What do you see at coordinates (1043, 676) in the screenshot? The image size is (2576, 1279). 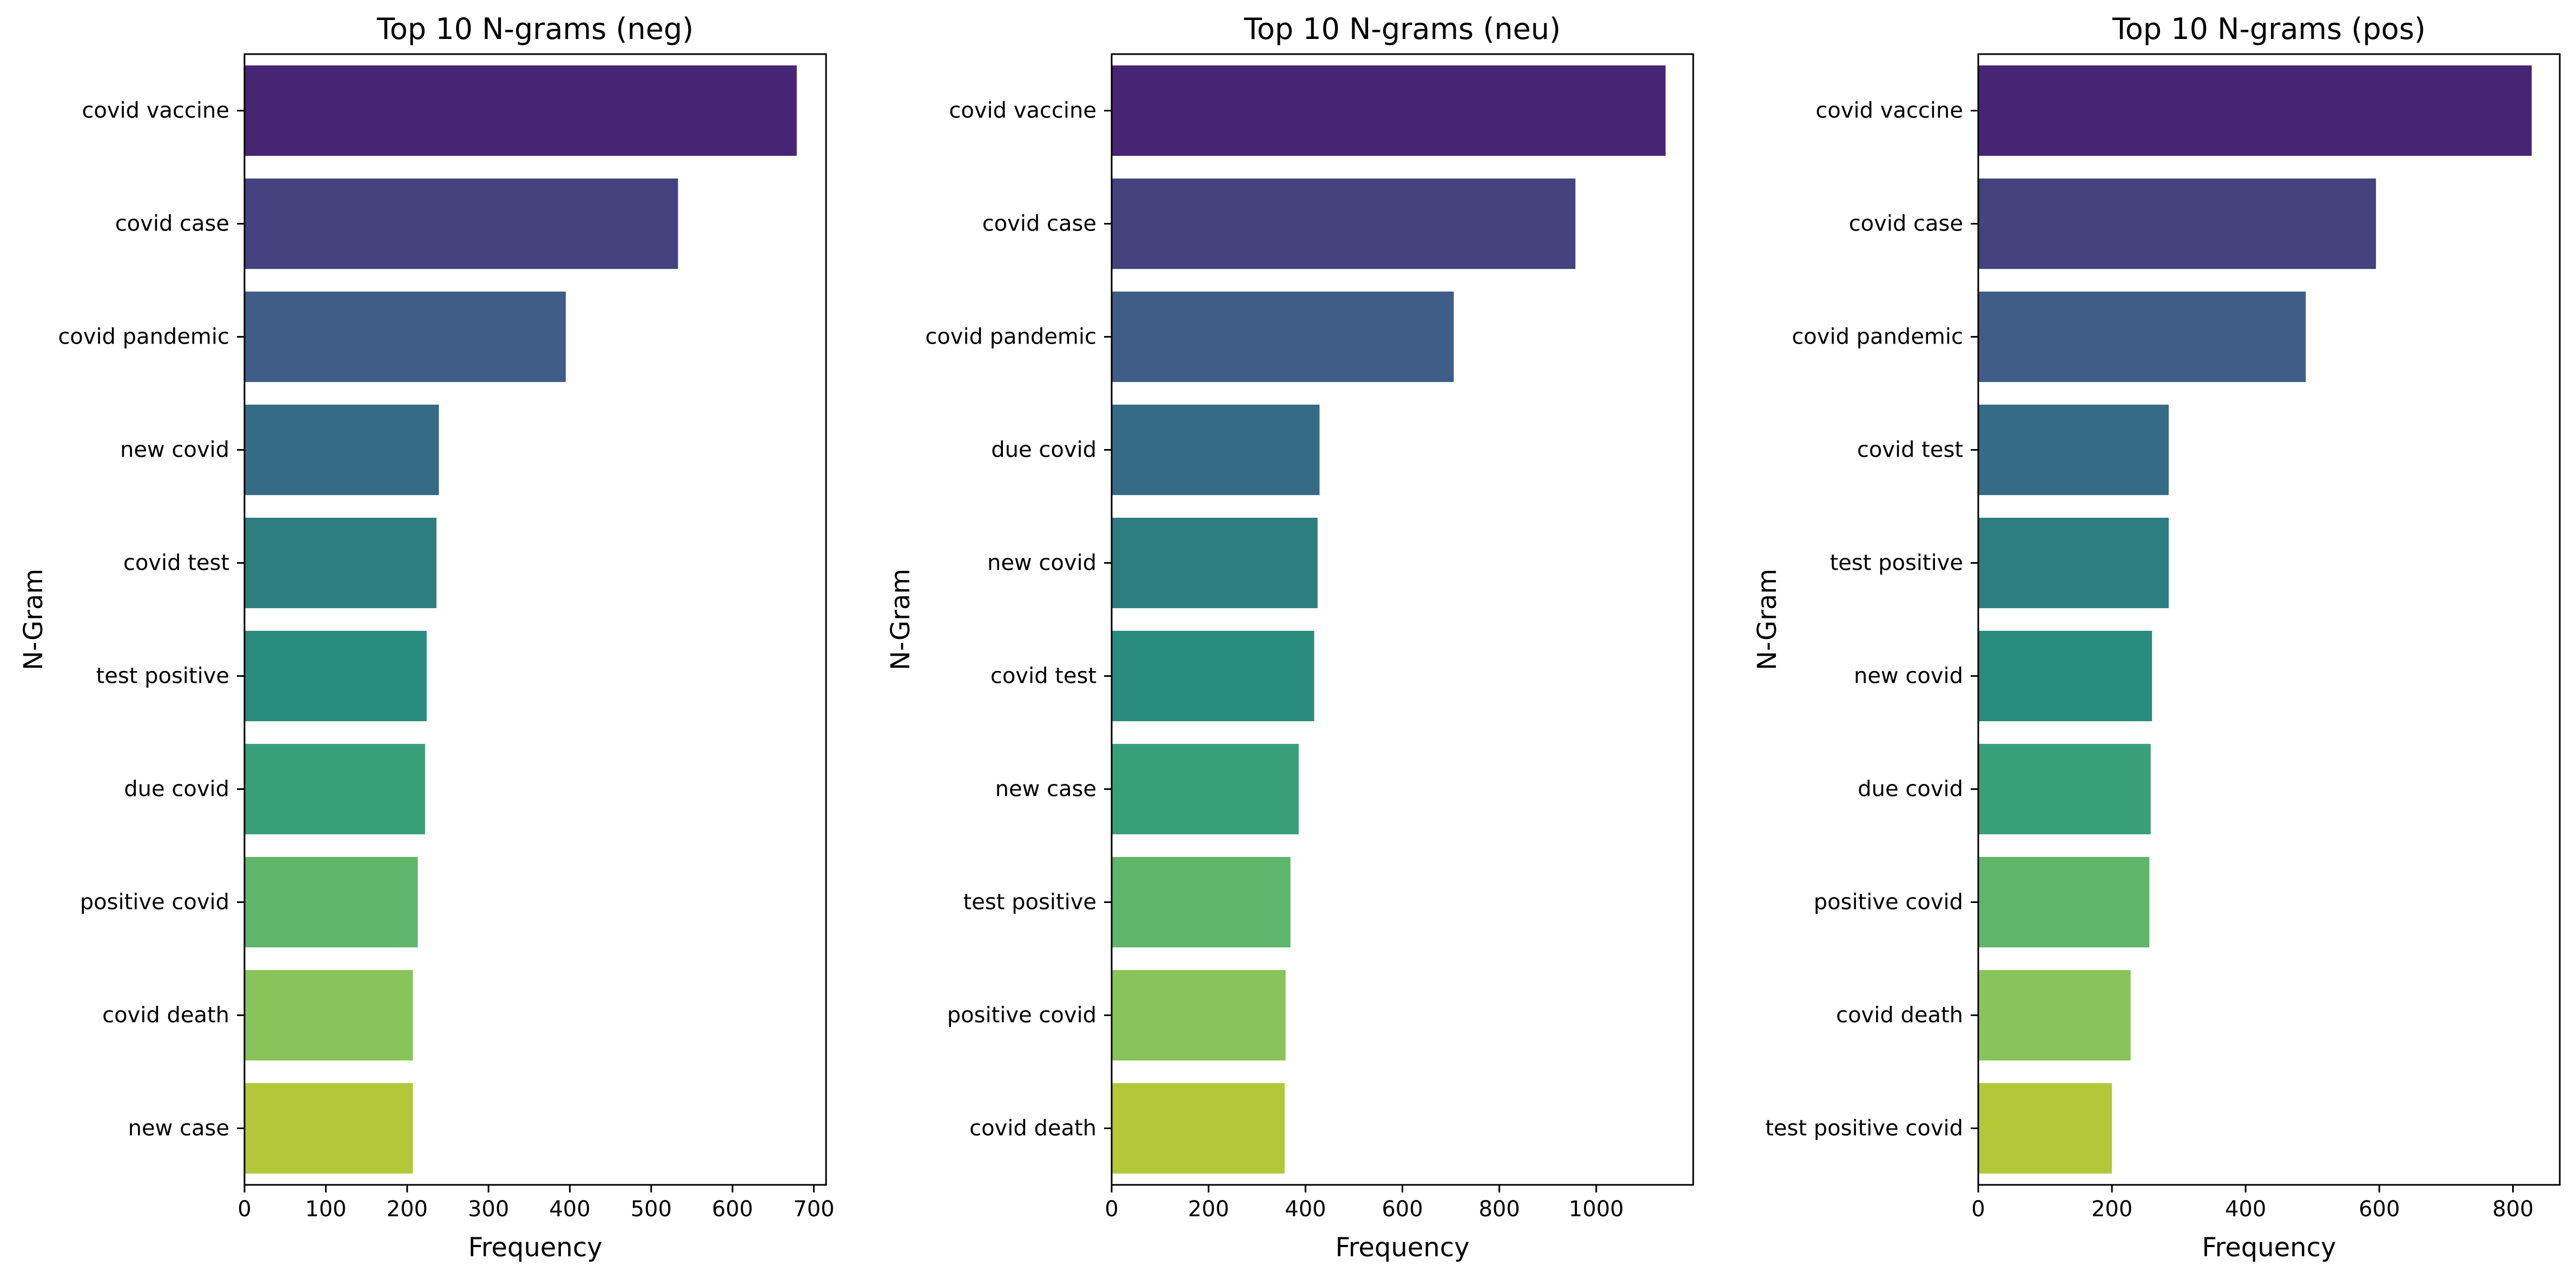 I see `y-tick-label-1-5: covid test` at bounding box center [1043, 676].